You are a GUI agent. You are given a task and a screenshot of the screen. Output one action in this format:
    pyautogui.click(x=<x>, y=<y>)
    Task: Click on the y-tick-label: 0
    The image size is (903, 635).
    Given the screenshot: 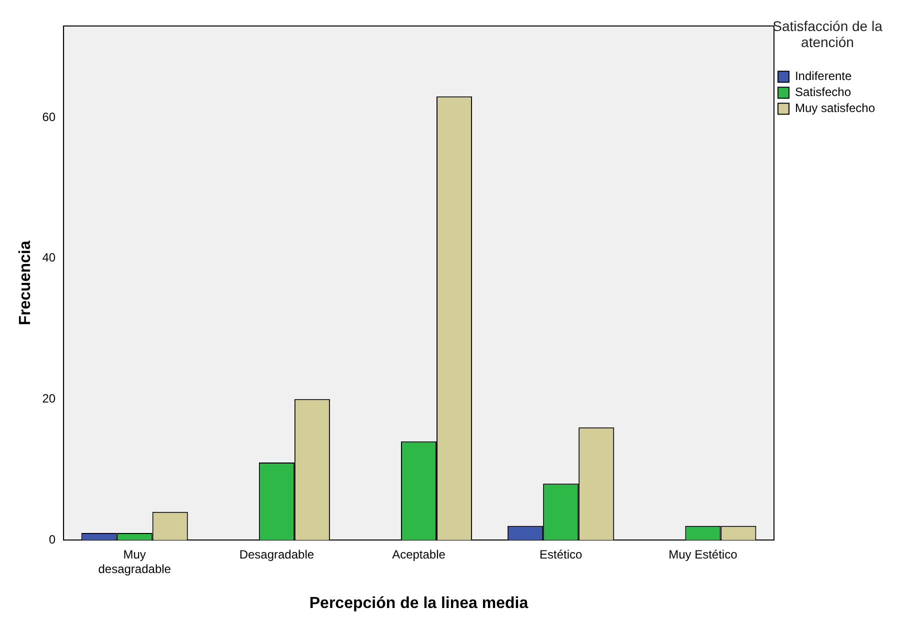 What is the action you would take?
    pyautogui.click(x=52, y=539)
    